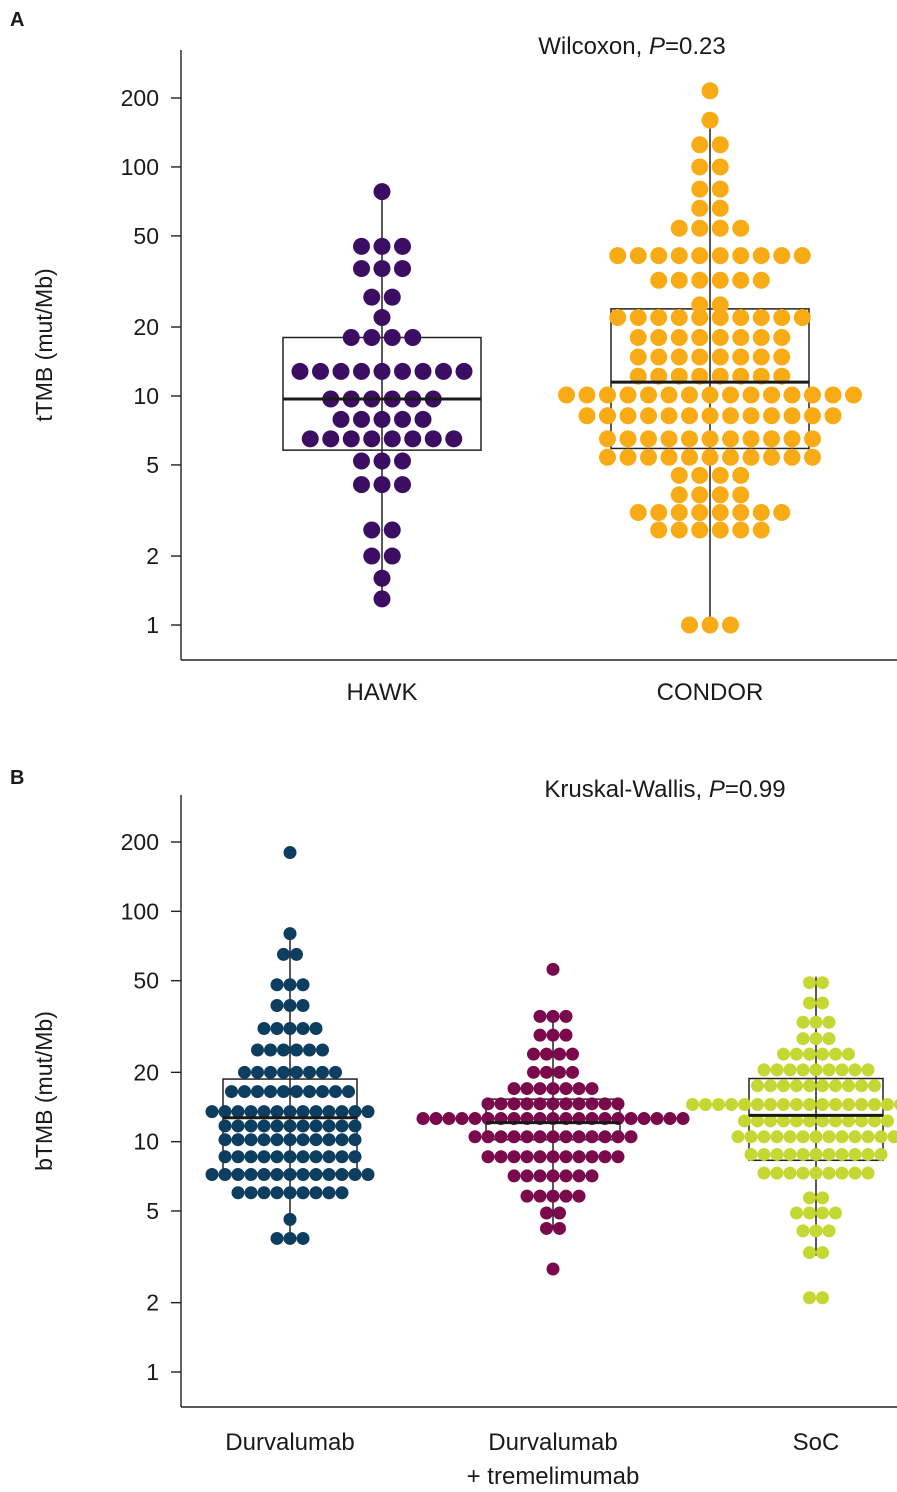 This screenshot has height=1492, width=897. I want to click on stat-p-symbol: P, so click(657, 46).